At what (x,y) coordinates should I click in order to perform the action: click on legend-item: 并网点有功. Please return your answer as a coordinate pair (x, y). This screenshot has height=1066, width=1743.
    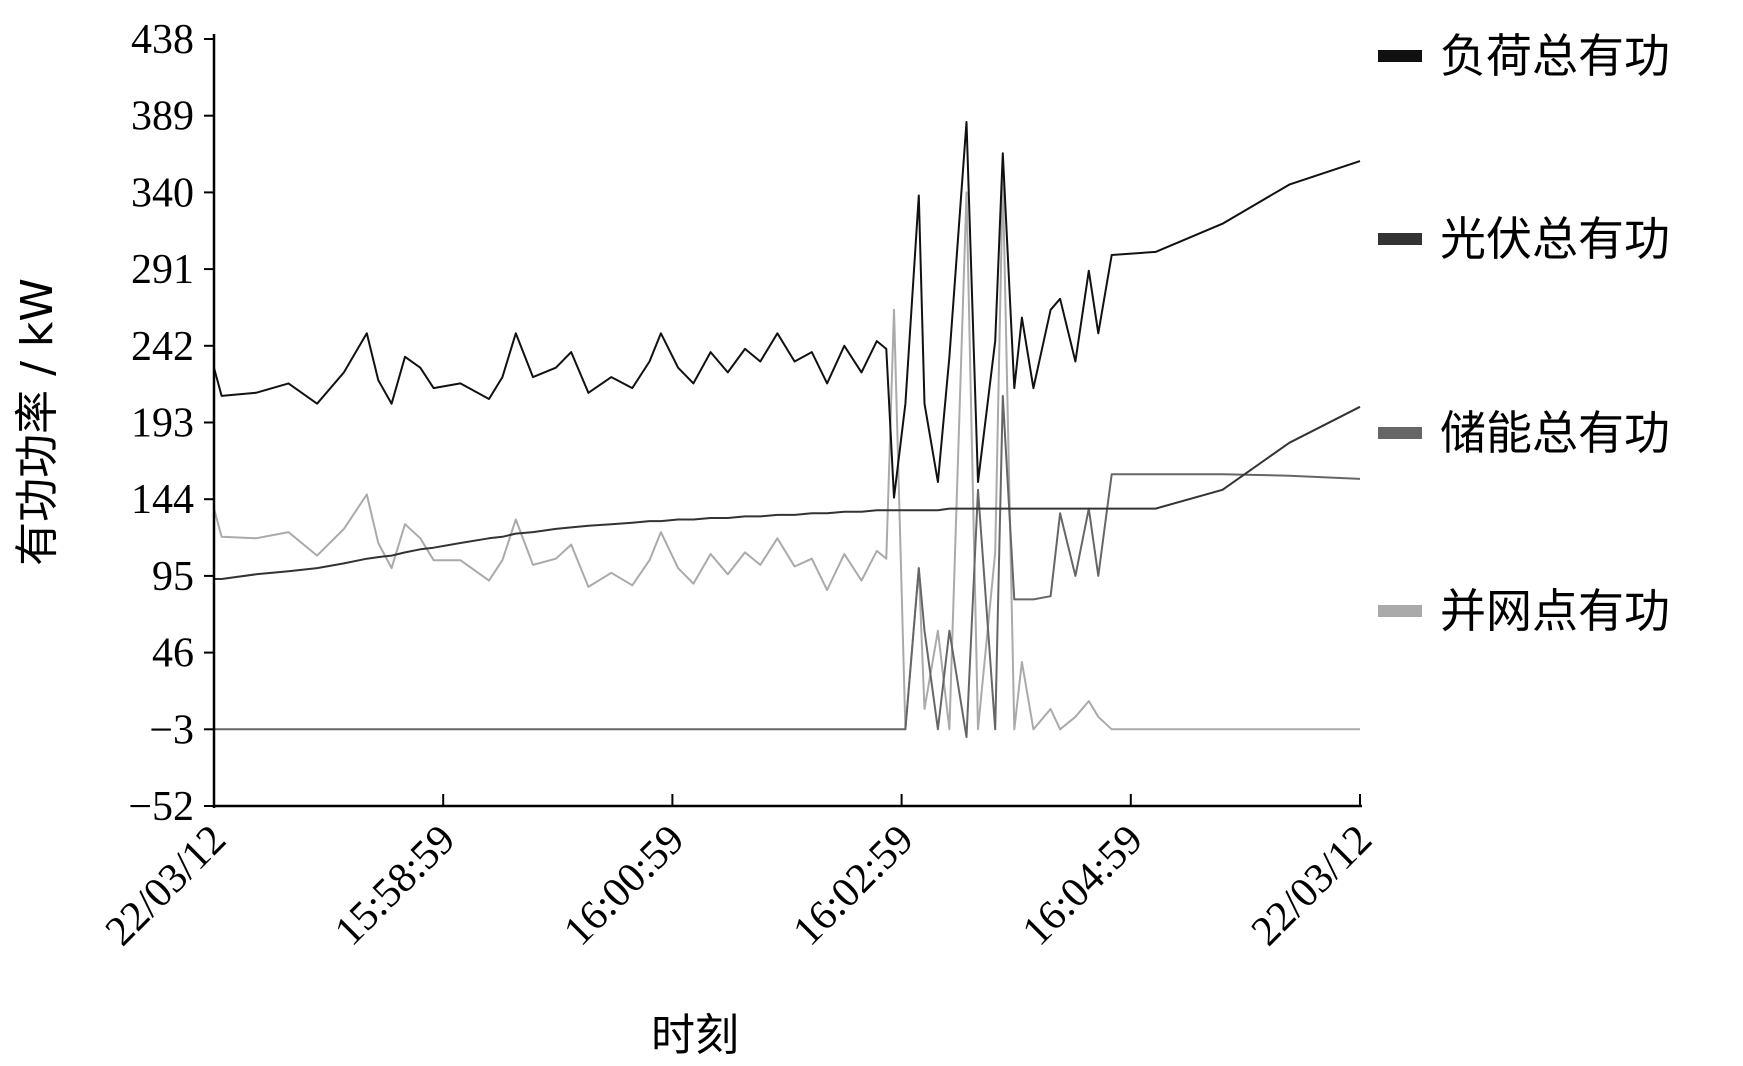
    Looking at the image, I should click on (1524, 611).